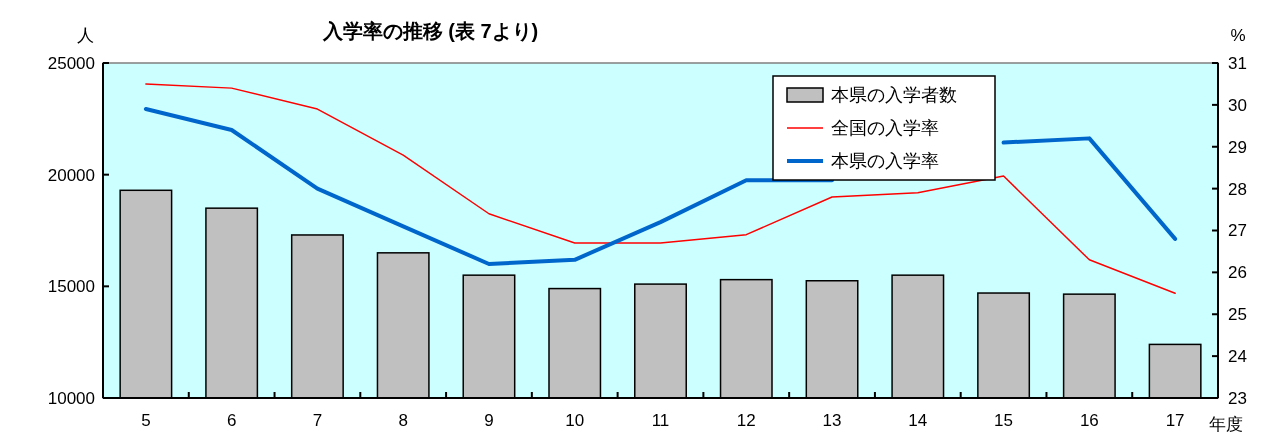  I want to click on y2-tick-label: 27, so click(1237, 231).